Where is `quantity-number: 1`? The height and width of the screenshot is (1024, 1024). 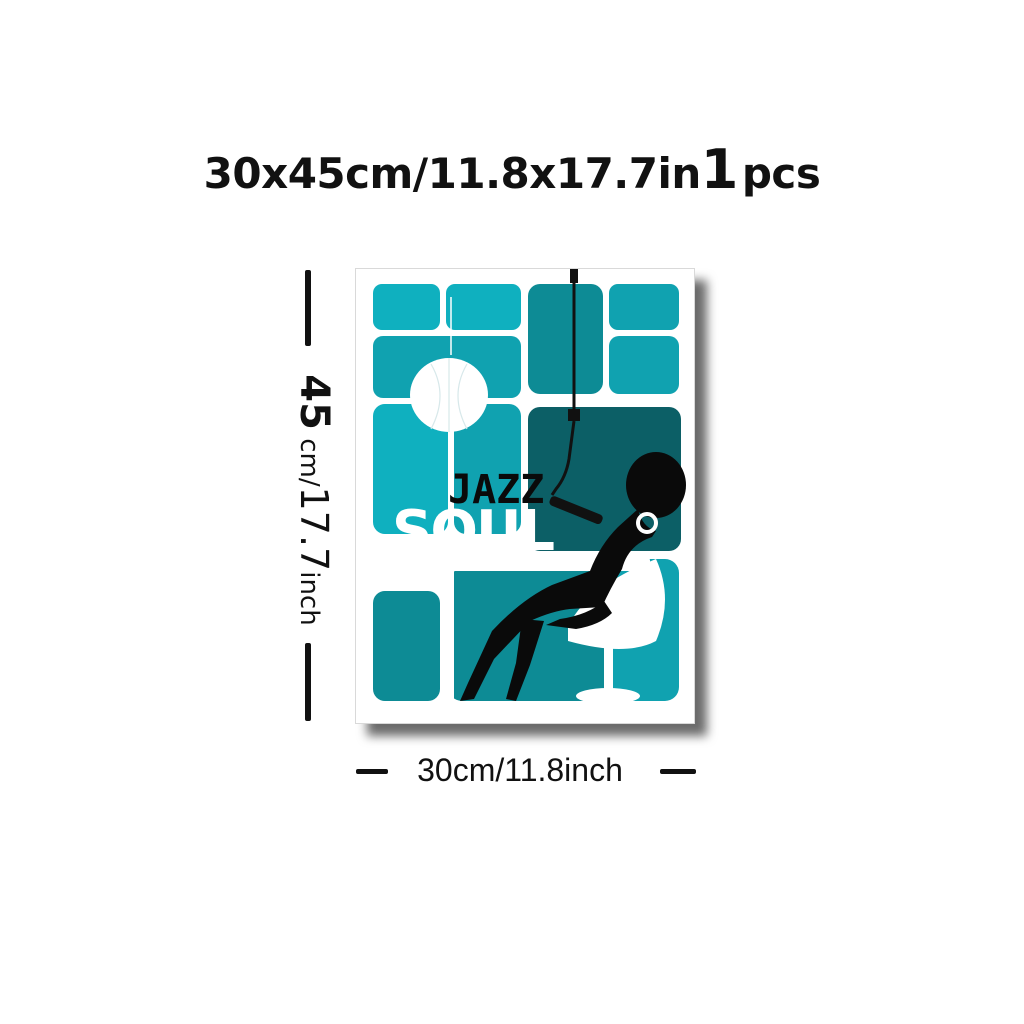
quantity-number: 1 is located at coordinates (719, 169).